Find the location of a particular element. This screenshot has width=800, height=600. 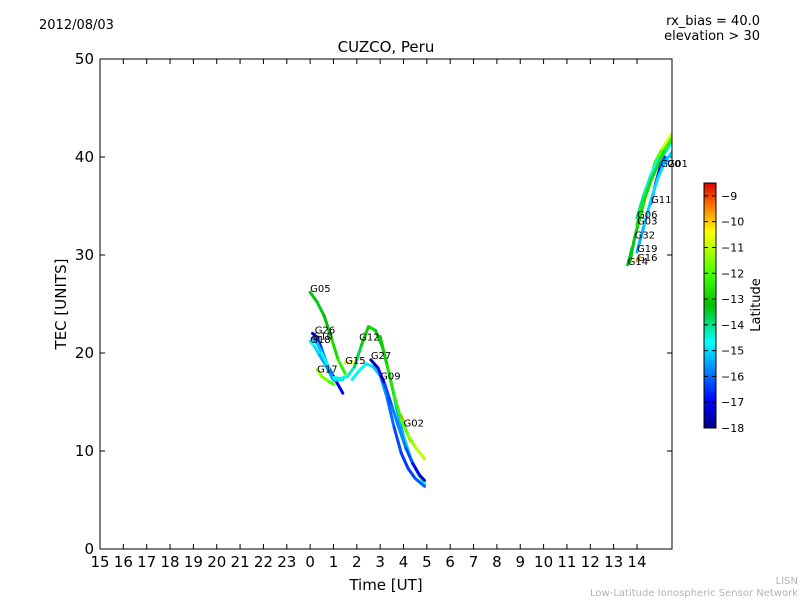

x-tick-label: 5 is located at coordinates (427, 562).